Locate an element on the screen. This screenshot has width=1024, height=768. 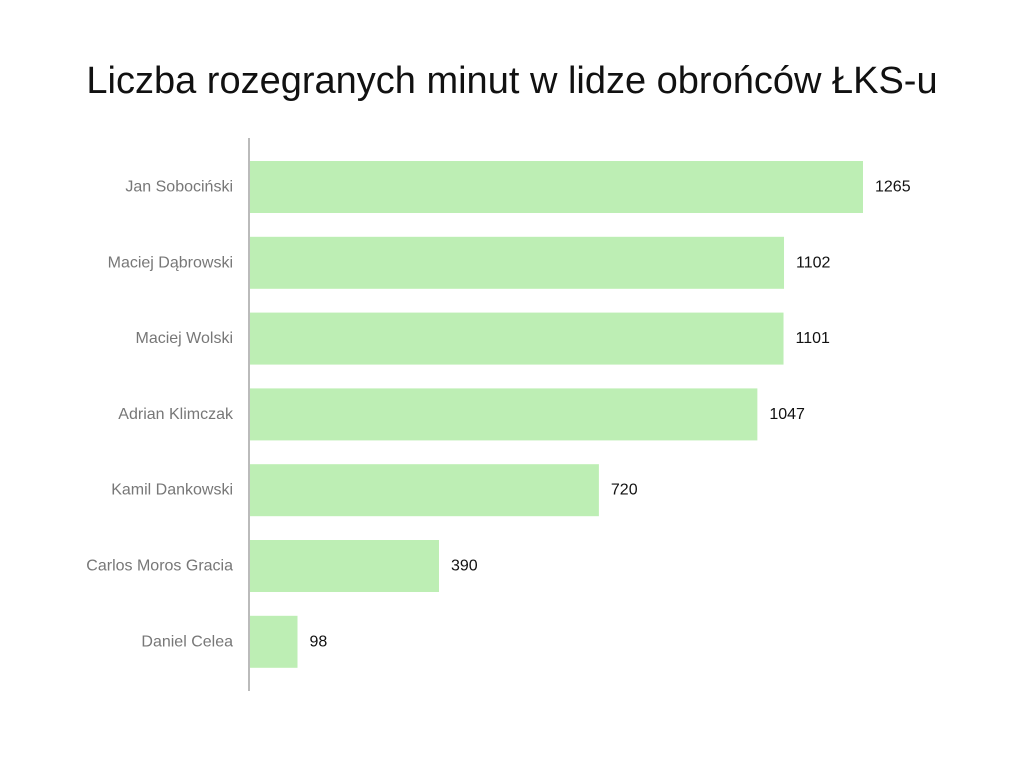
value-label: 720 is located at coordinates (624, 490).